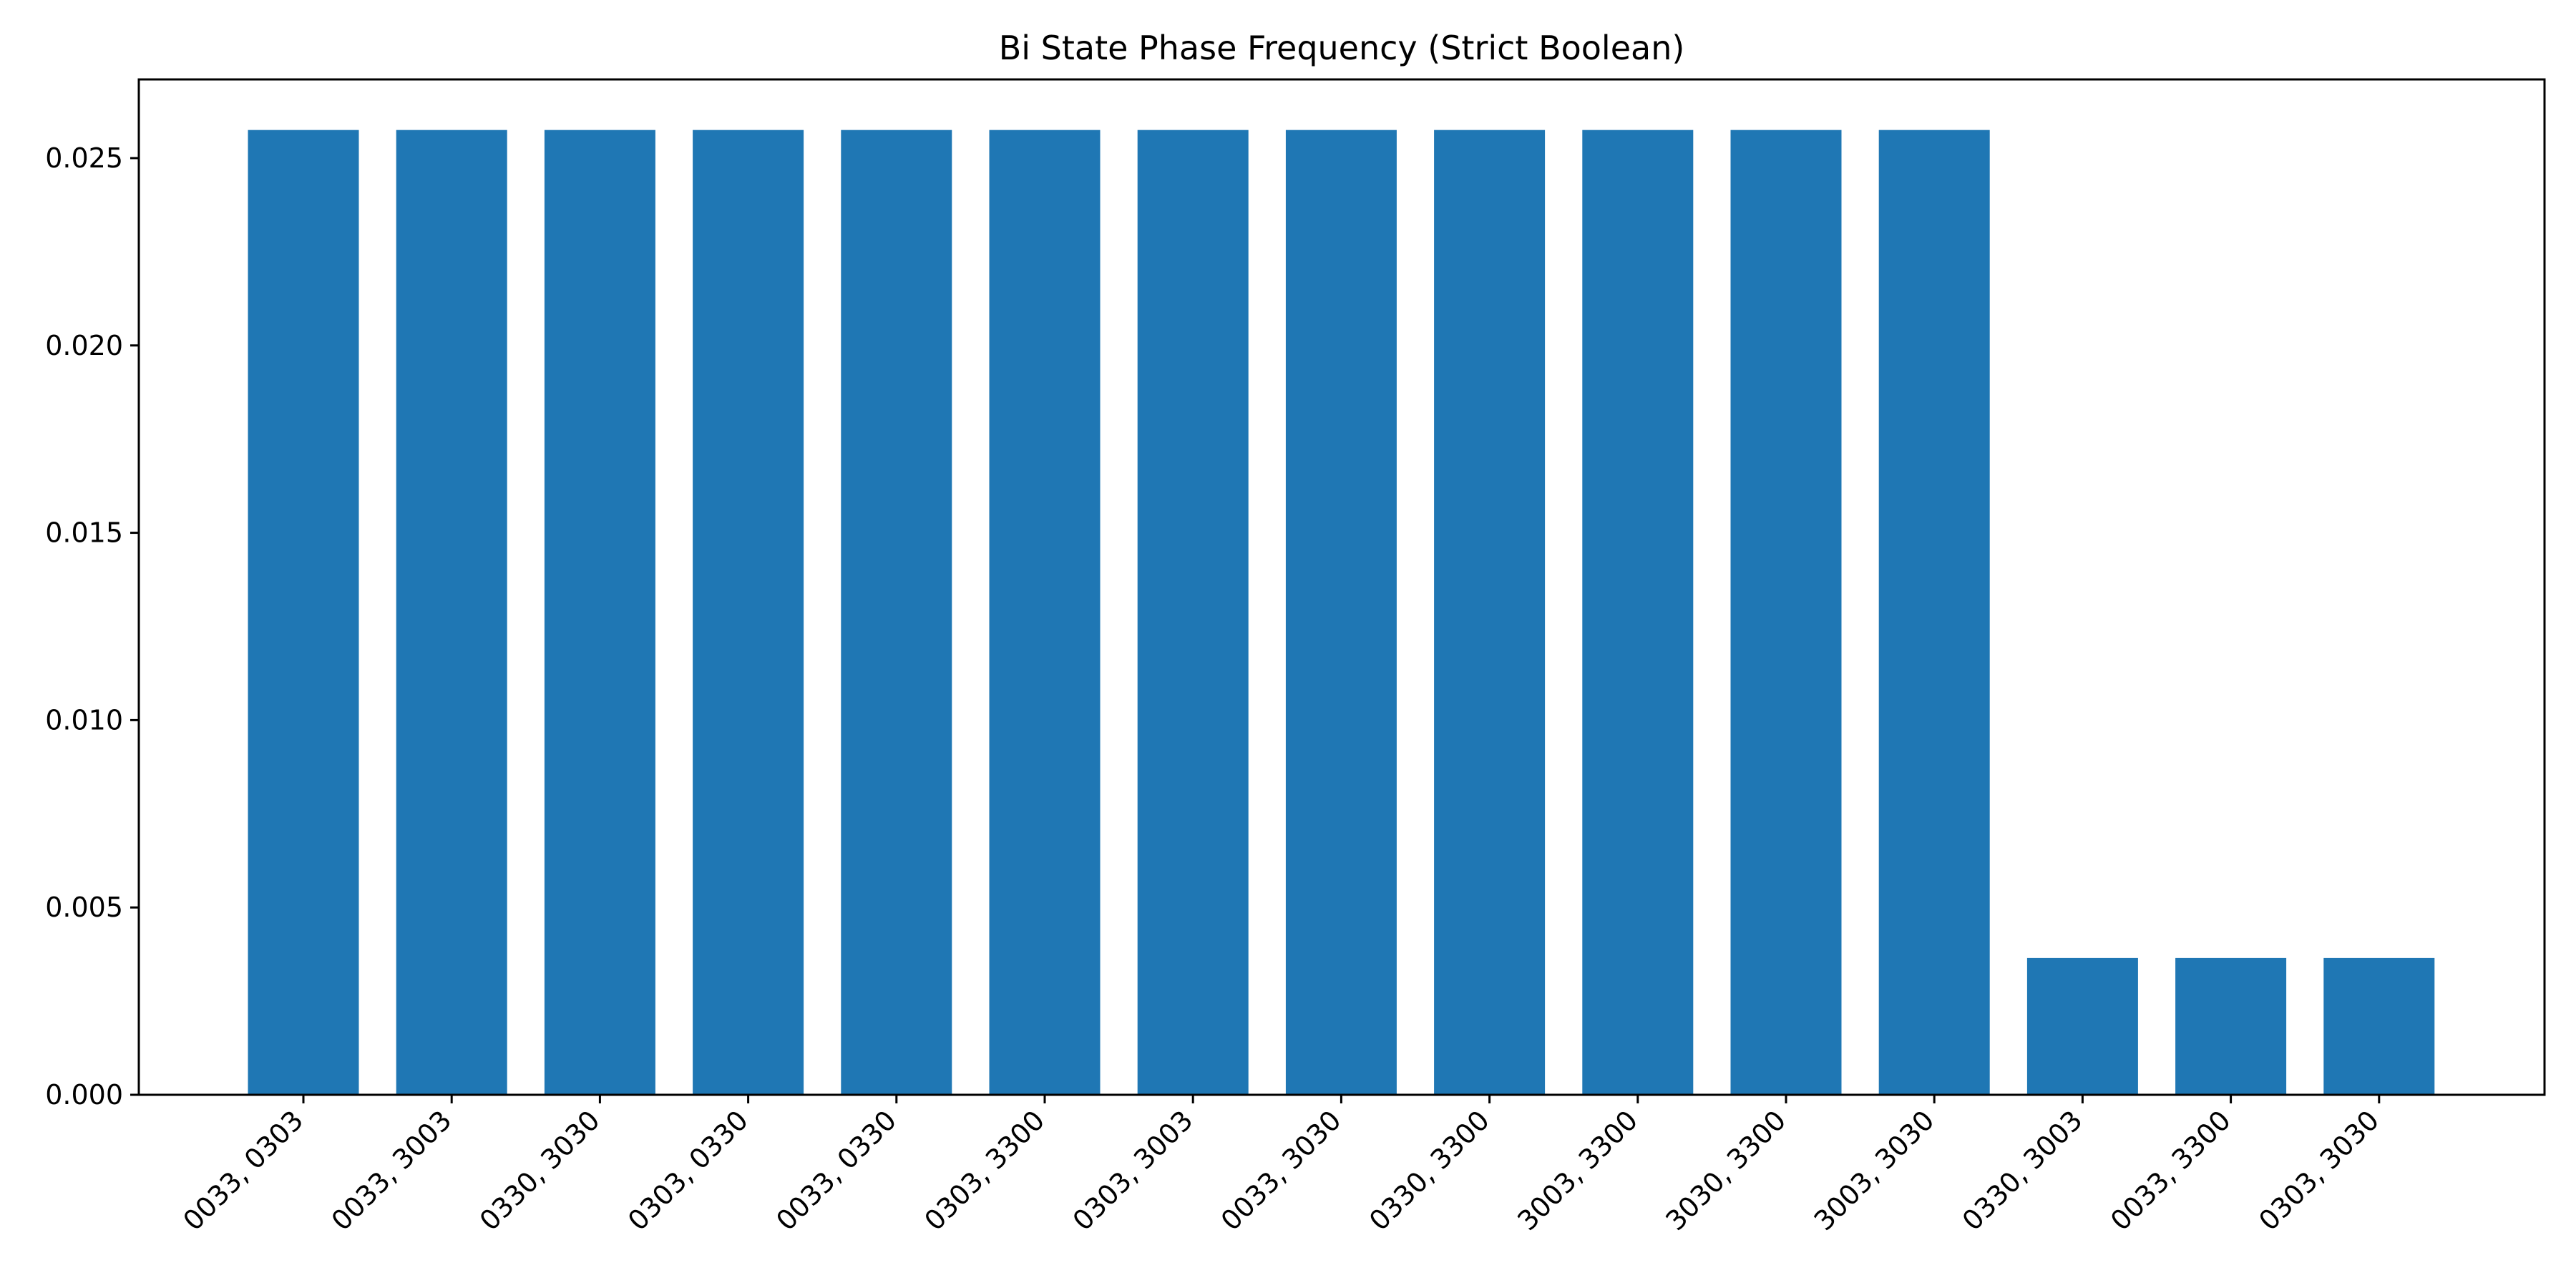  What do you see at coordinates (84, 158) in the screenshot?
I see `y-tick-label: 0.025` at bounding box center [84, 158].